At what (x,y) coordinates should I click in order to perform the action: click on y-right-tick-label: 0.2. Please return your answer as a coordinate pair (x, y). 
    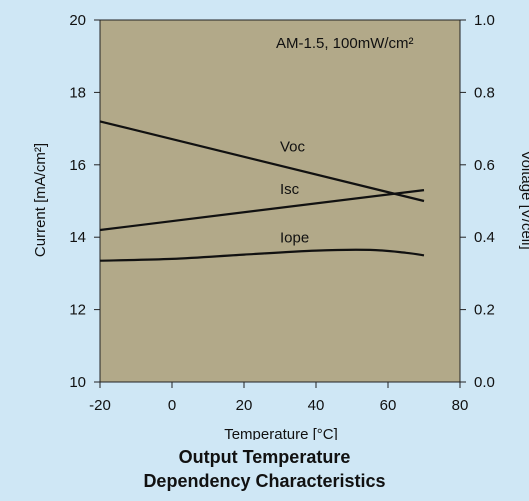
    Looking at the image, I should click on (484, 310).